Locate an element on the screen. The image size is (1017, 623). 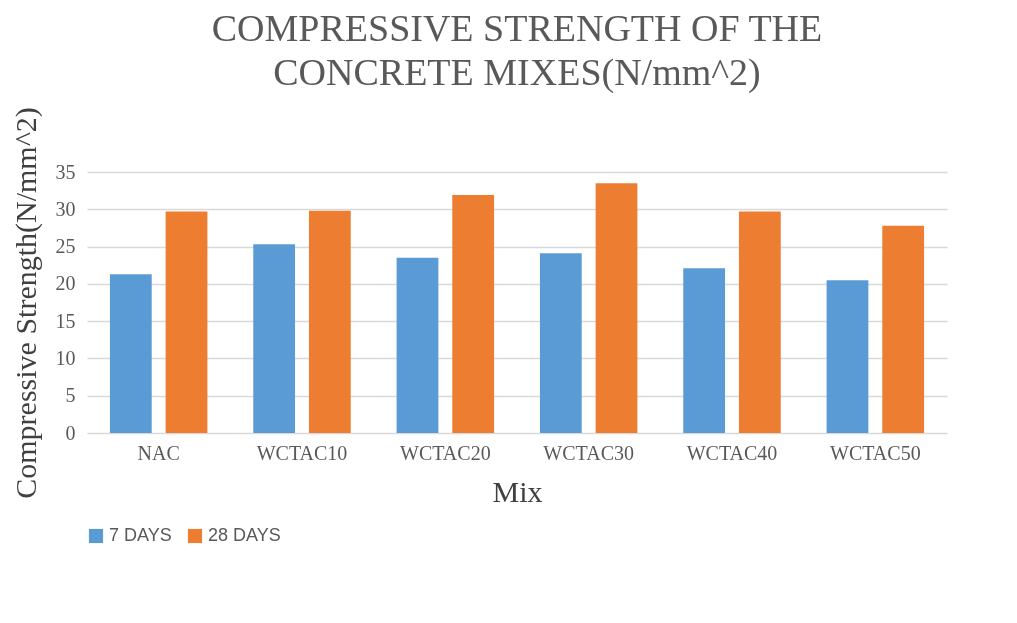
legend-label: 7 DAYS is located at coordinates (140, 535).